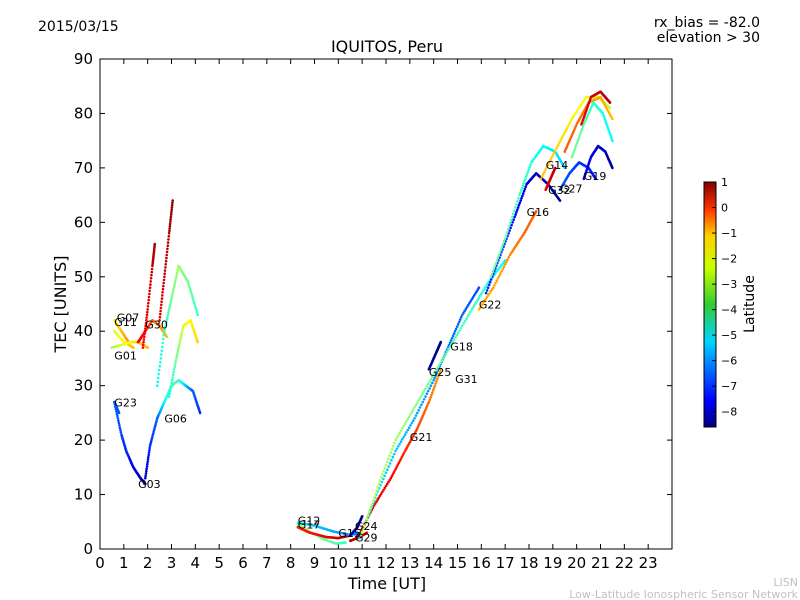 This screenshot has height=600, width=800. I want to click on satellite-label: G30, so click(156, 325).